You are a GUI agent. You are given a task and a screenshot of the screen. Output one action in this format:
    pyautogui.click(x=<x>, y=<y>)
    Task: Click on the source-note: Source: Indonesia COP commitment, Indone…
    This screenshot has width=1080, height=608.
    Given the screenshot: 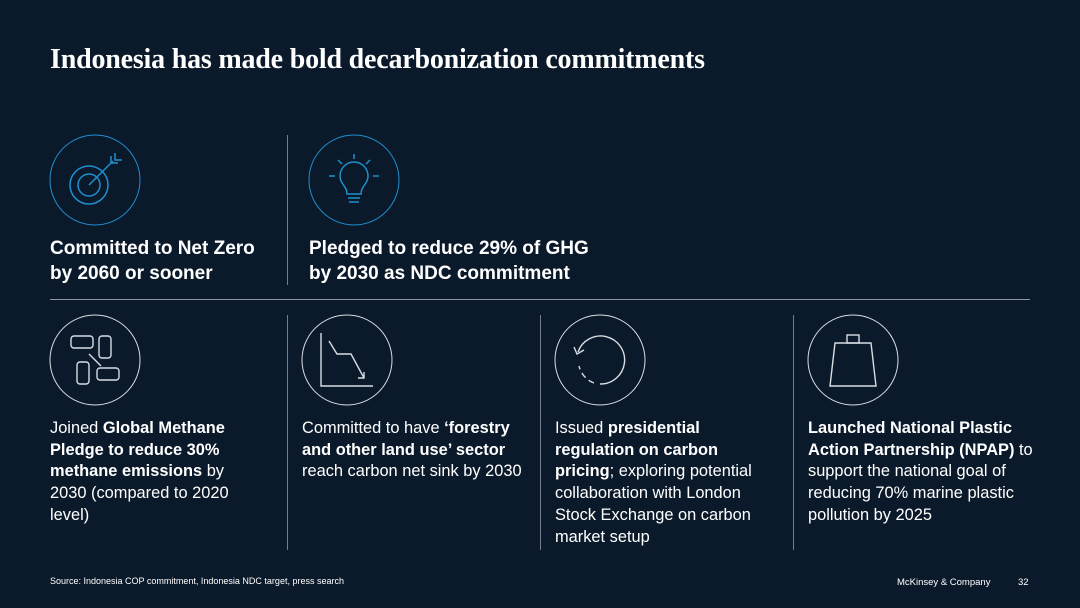 What is the action you would take?
    pyautogui.click(x=197, y=581)
    